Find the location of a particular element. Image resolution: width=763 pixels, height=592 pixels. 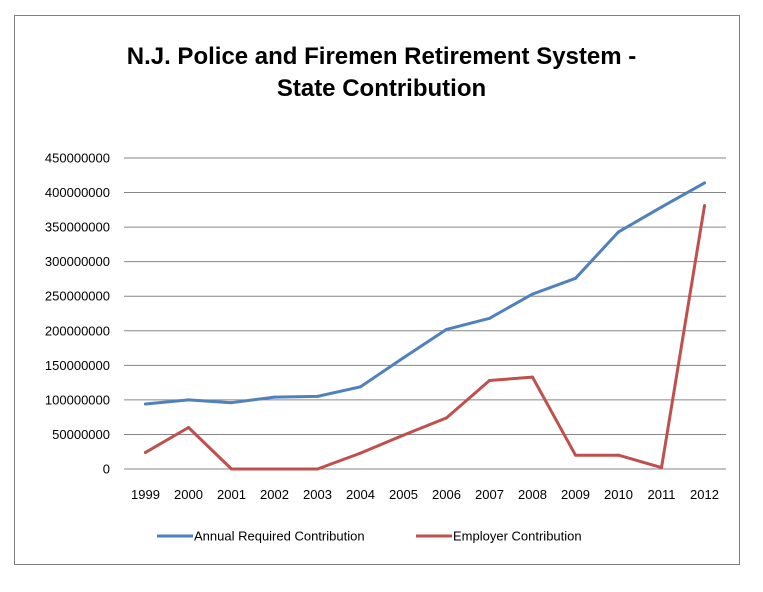

legend-label: Employer Contribution is located at coordinates (517, 536).